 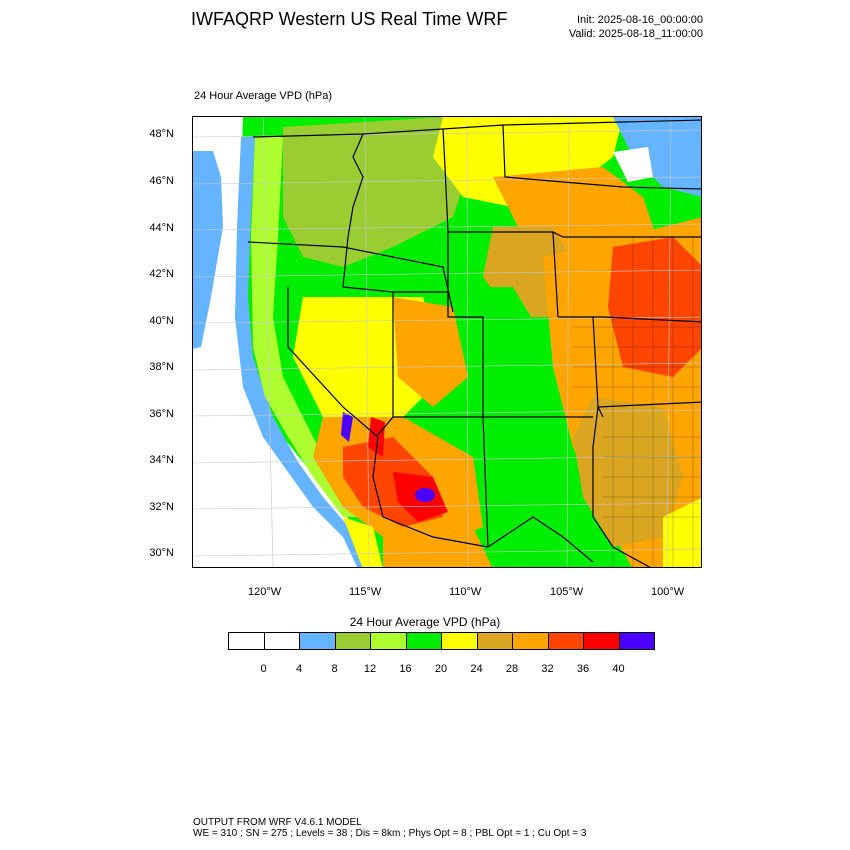 I want to click on colorbar-tick-label: 36, so click(x=583, y=669).